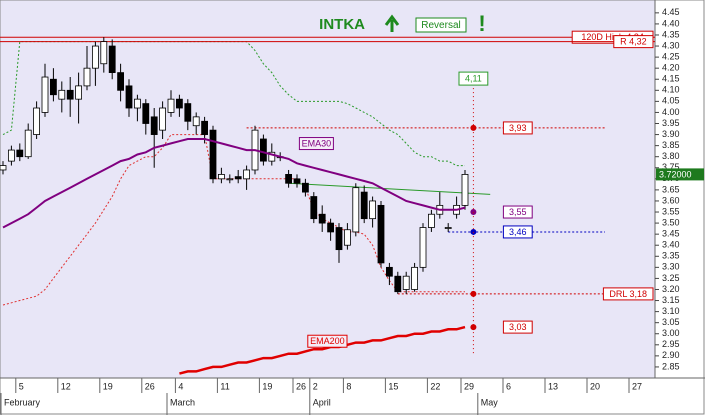 The width and height of the screenshot is (705, 415). Describe the element at coordinates (315, 386) in the screenshot. I see `x-tick-label: 2` at that location.